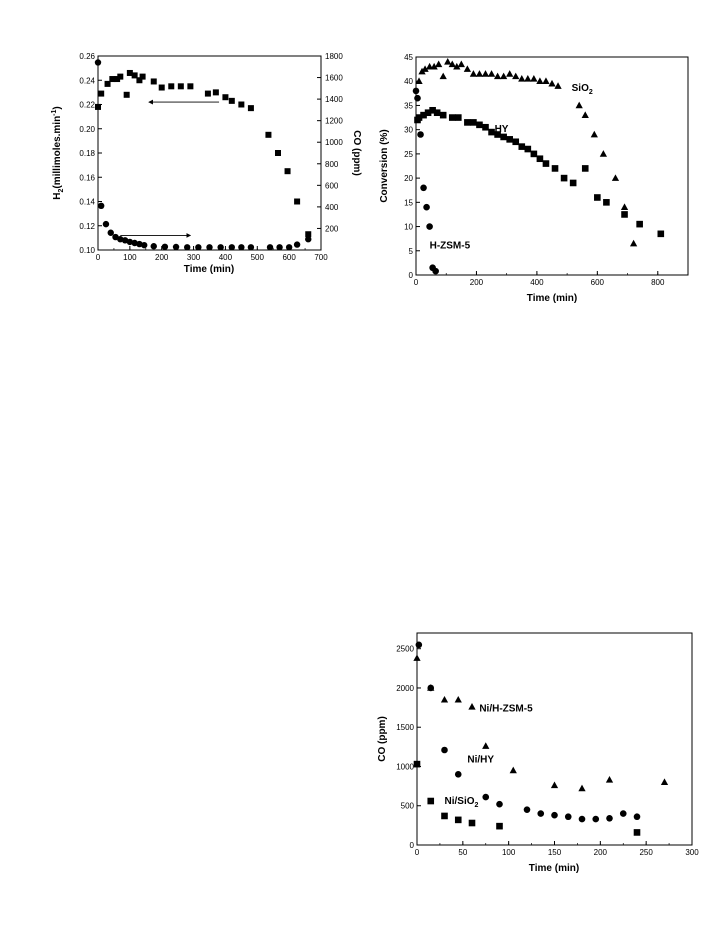 This screenshot has width=724, height=951. I want to click on y-ticks: 0 500 1000 1500 2000 2500, so click(408, 747).